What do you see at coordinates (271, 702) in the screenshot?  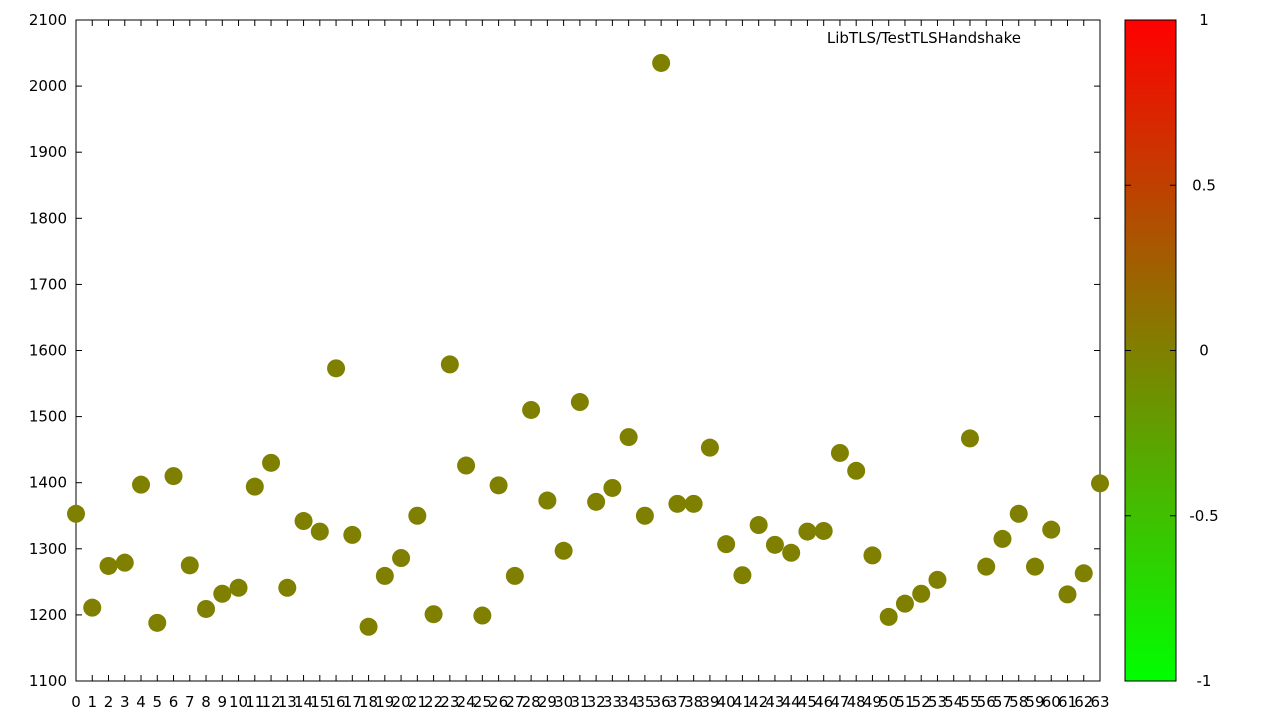 I see `x-tick-label: 12` at bounding box center [271, 702].